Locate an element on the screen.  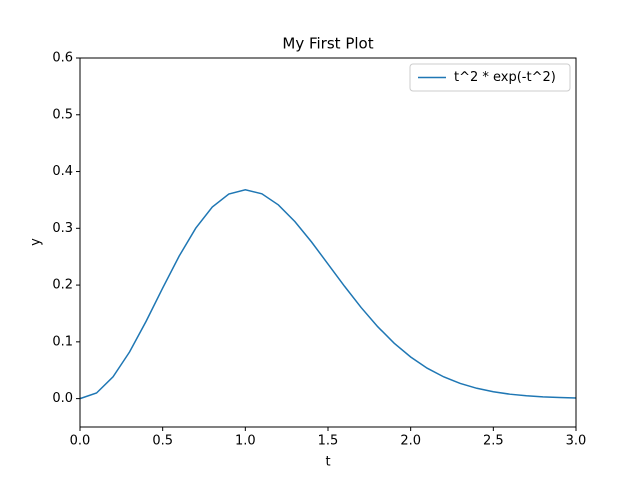
legend-label: t^2 * exp(-t^2) is located at coordinates (505, 77).